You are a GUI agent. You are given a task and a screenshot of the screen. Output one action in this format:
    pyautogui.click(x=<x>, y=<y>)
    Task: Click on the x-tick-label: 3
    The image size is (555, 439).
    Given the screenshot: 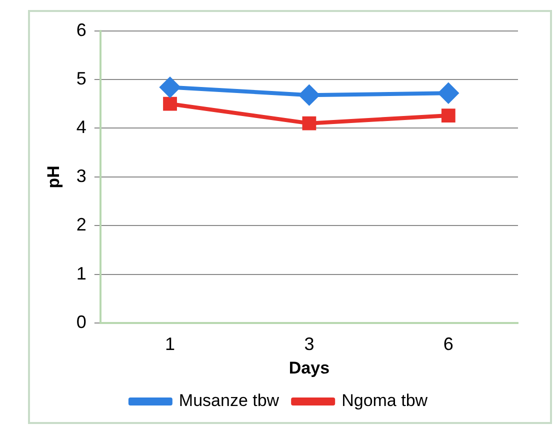 What is the action you would take?
    pyautogui.click(x=309, y=344)
    